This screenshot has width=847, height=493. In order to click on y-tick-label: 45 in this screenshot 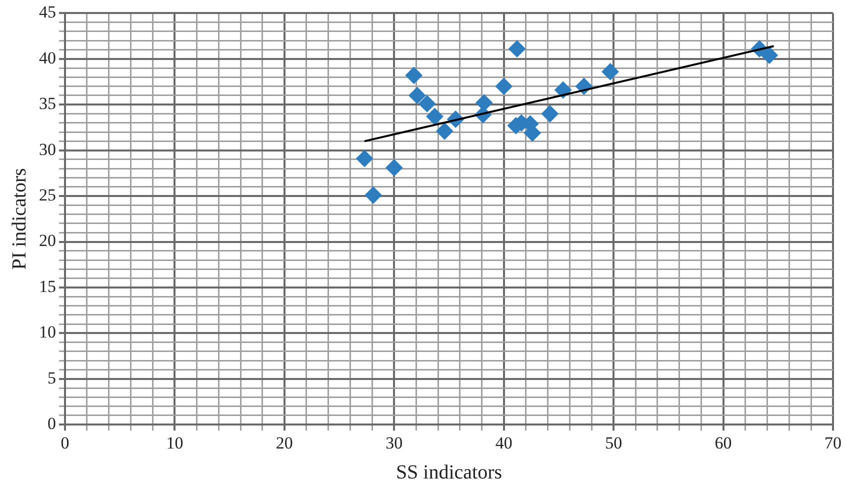, I will do `click(47, 12)`.